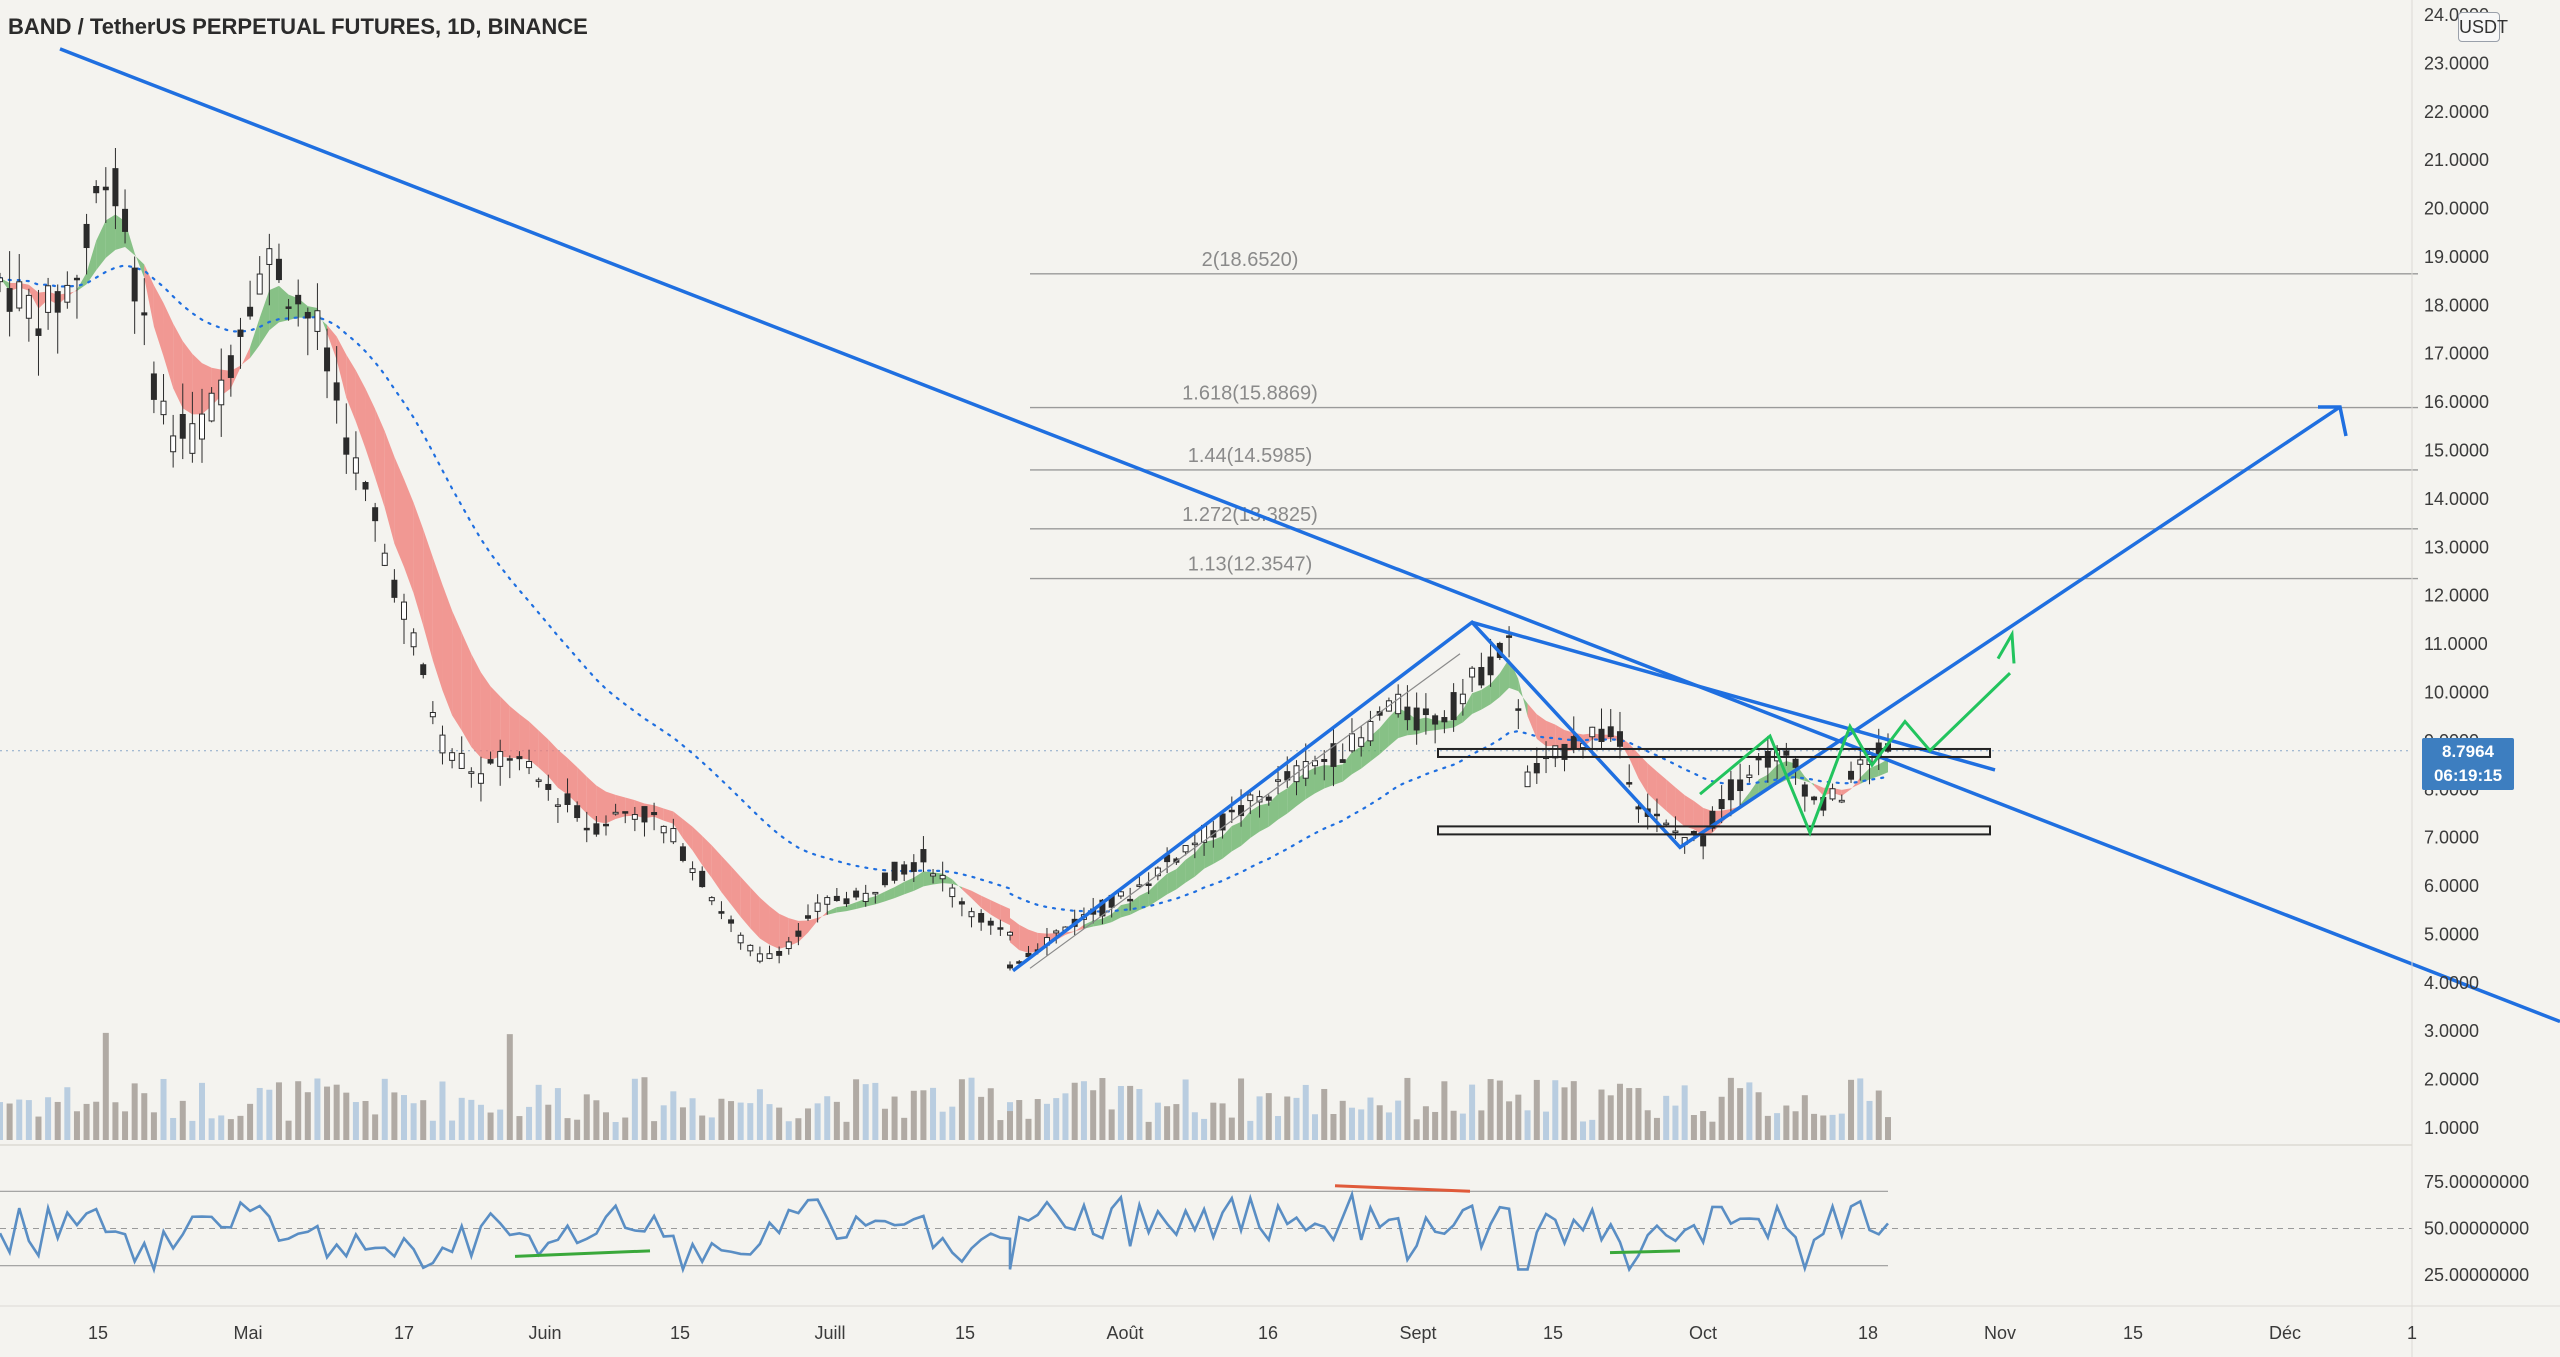 This screenshot has width=2560, height=1357. What do you see at coordinates (247, 1333) in the screenshot?
I see `time-tick-label: Mai` at bounding box center [247, 1333].